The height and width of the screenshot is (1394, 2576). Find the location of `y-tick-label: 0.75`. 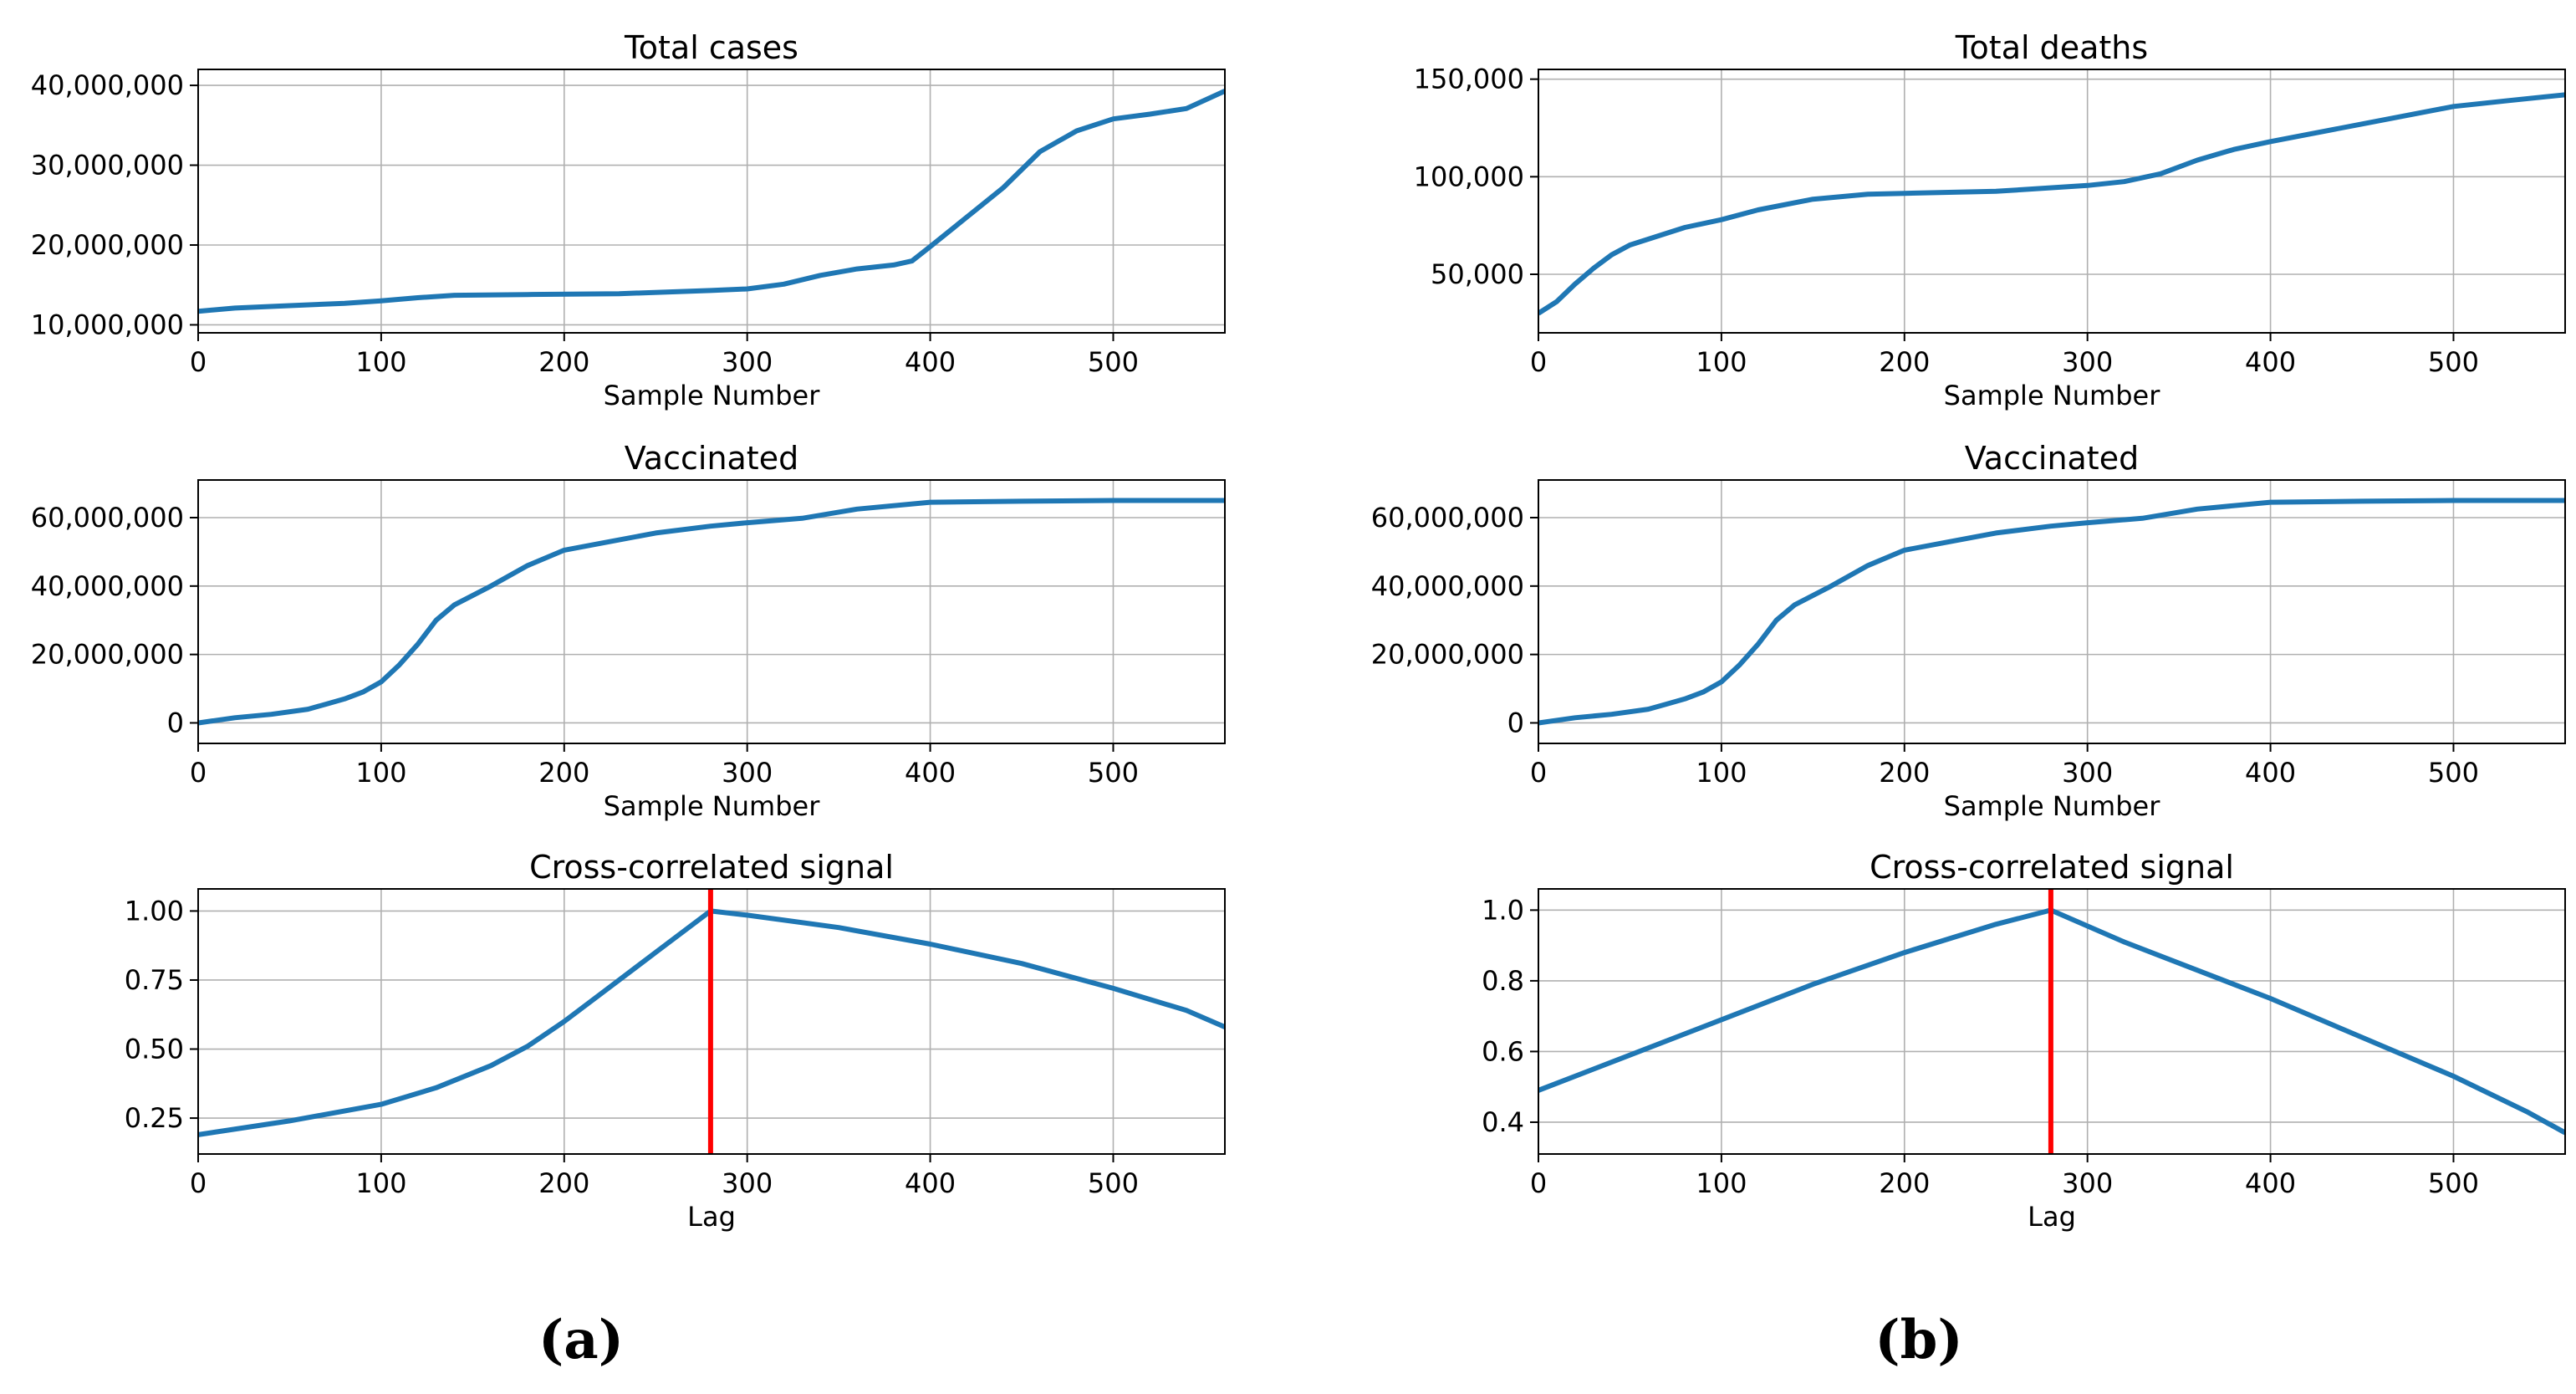

y-tick-label: 0.75 is located at coordinates (154, 980).